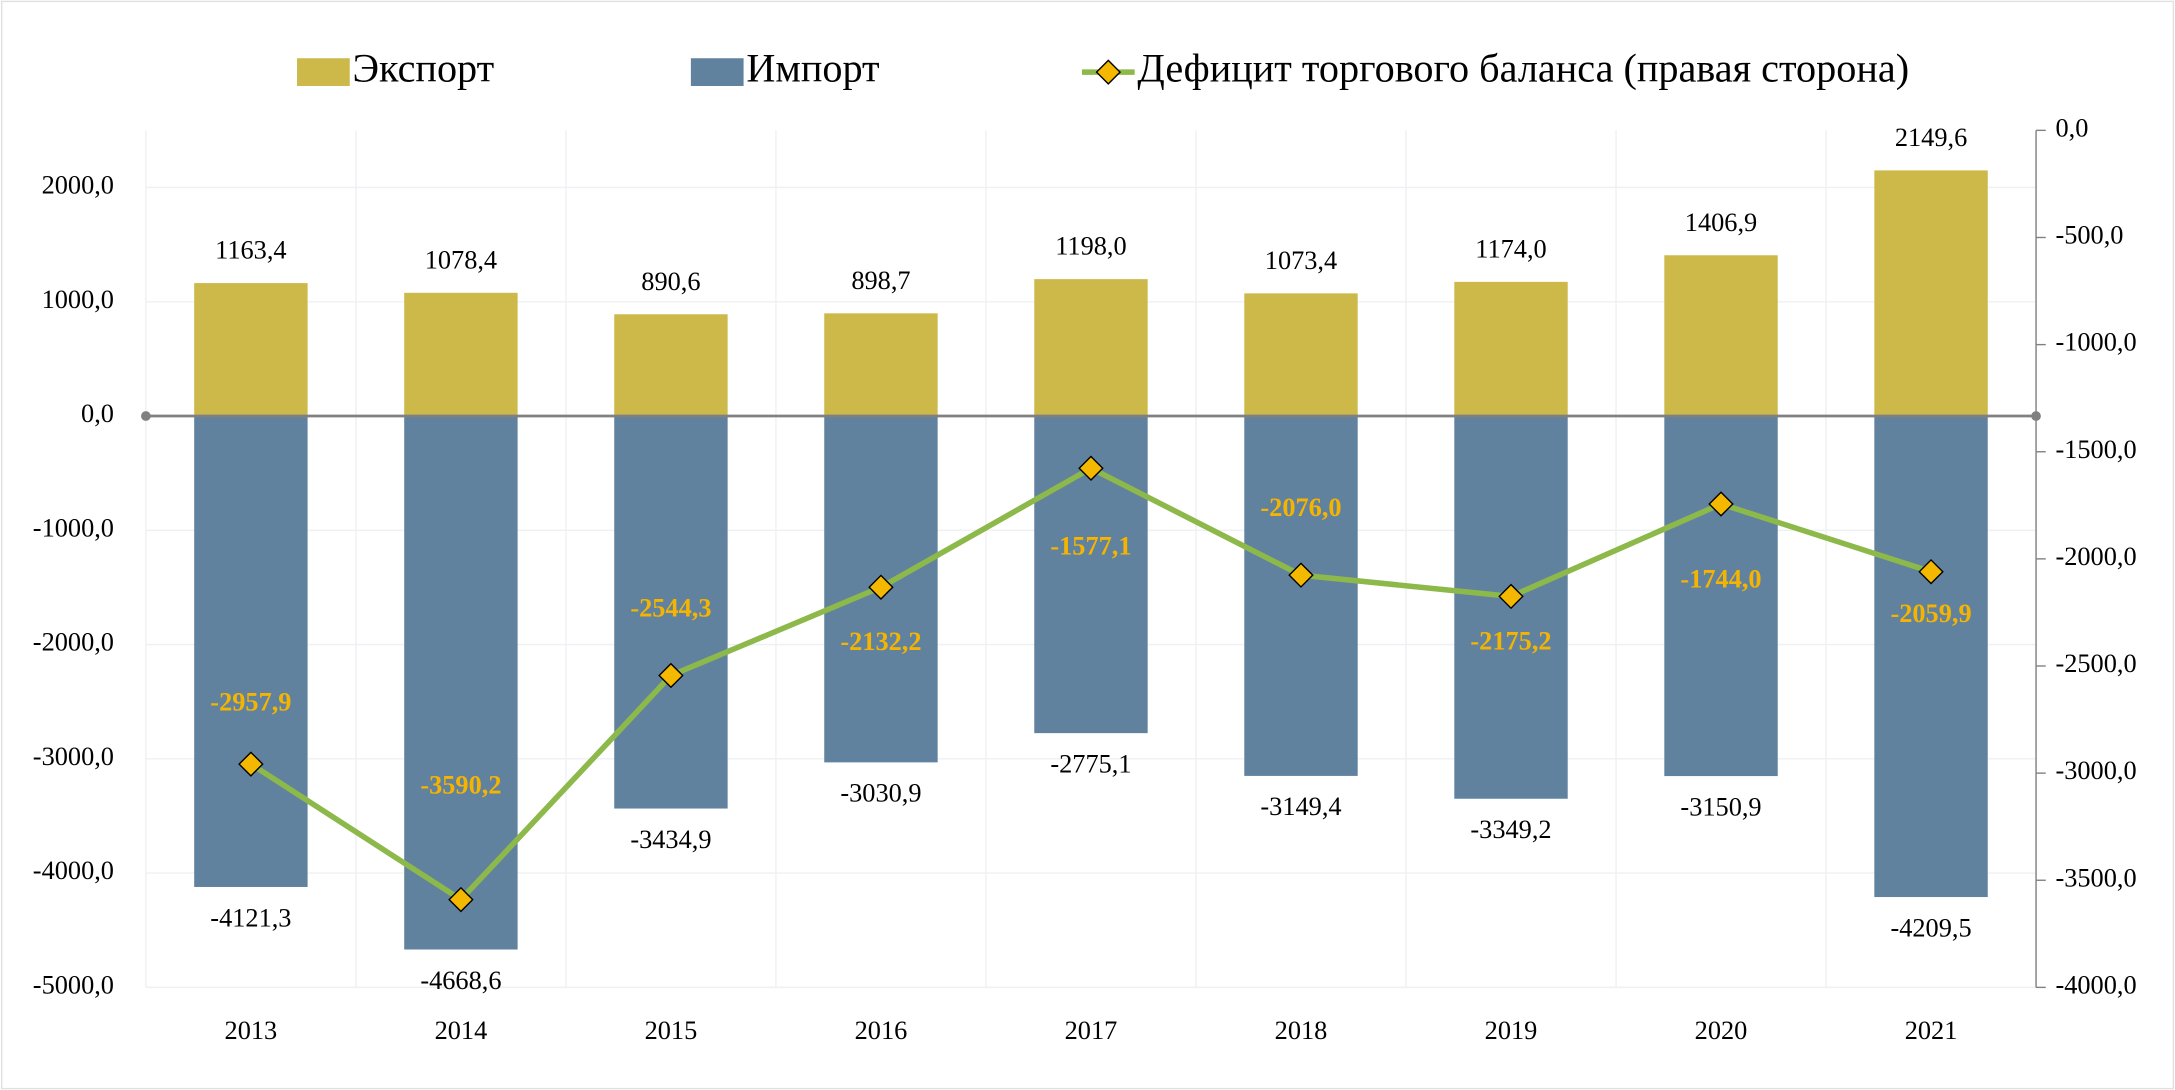  Describe the element at coordinates (880, 280) in the screenshot. I see `data-label: 898,7` at that location.